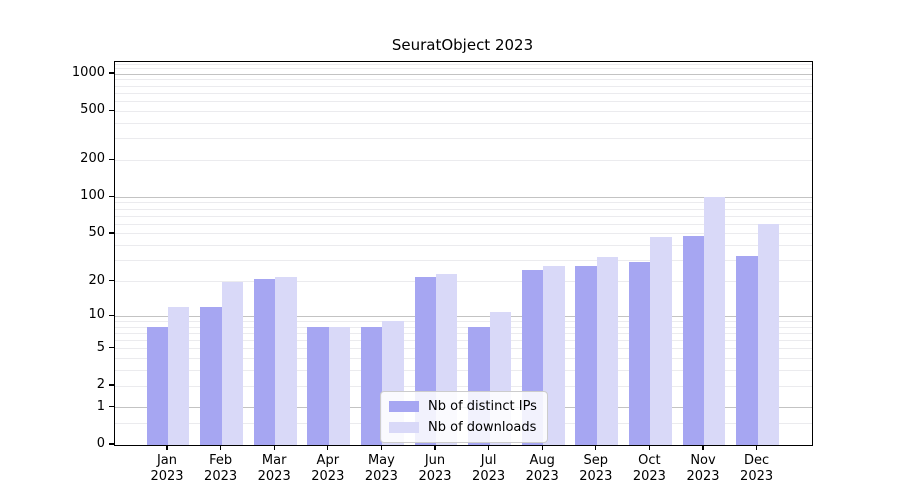 The height and width of the screenshot is (500, 900). Describe the element at coordinates (404, 406) in the screenshot. I see `legend-swatch-distinct-ips` at that location.